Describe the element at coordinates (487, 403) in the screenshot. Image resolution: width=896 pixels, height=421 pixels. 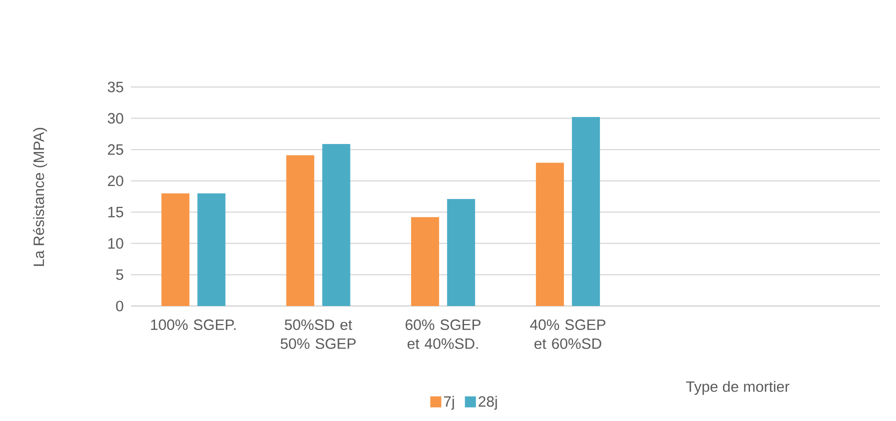
I see `legend-label: 28j` at that location.